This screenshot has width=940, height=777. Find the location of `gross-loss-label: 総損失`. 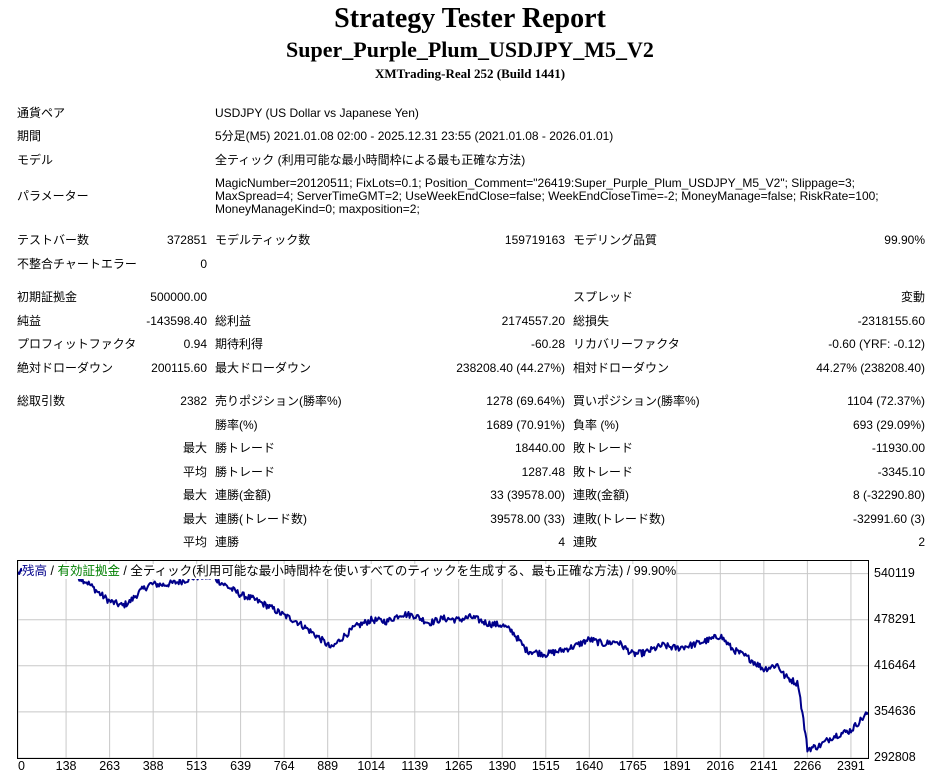

gross-loss-label: 総損失 is located at coordinates (591, 321).